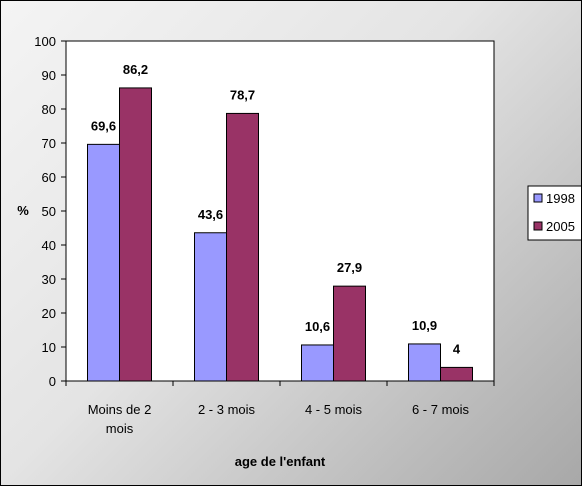  I want to click on data-label-2005: 27,9, so click(349, 267).